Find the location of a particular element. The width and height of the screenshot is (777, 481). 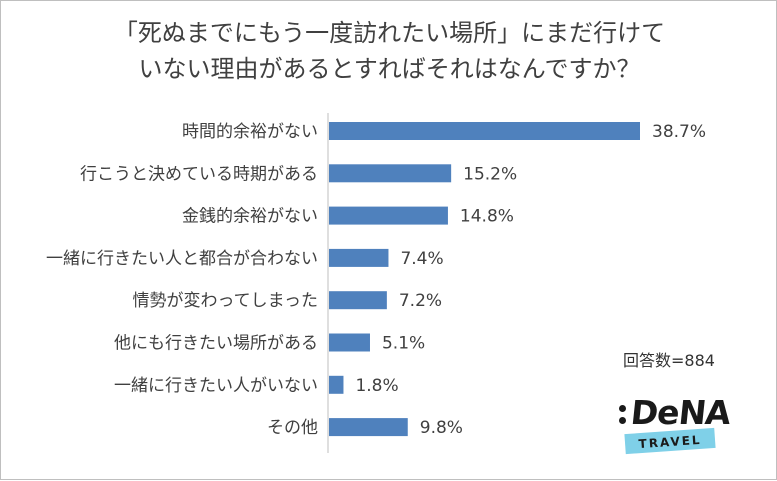

value-label: 15.2% is located at coordinates (490, 174).